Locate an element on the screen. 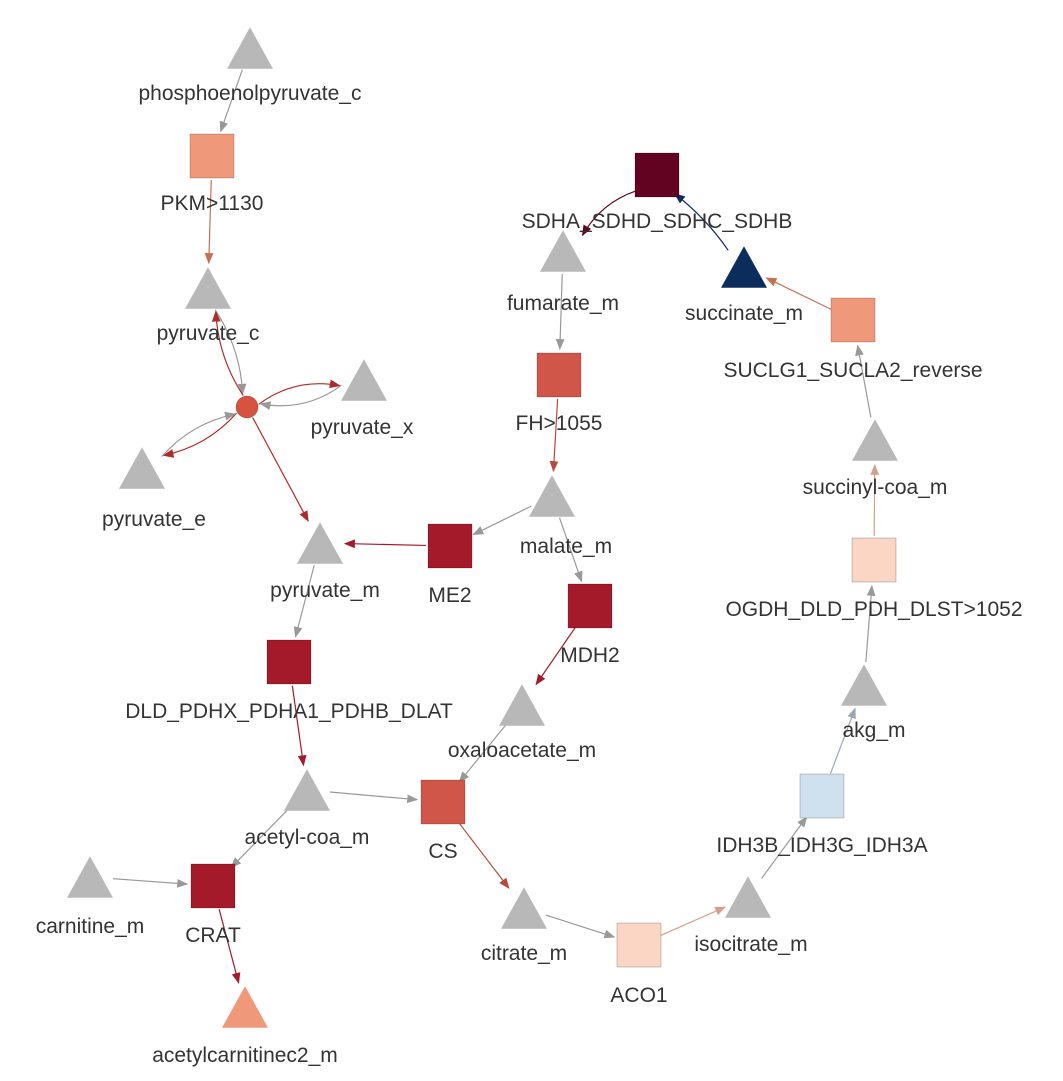 The height and width of the screenshot is (1081, 1063). node-label-pyruvate_m: pyruvate_m is located at coordinates (325, 590).